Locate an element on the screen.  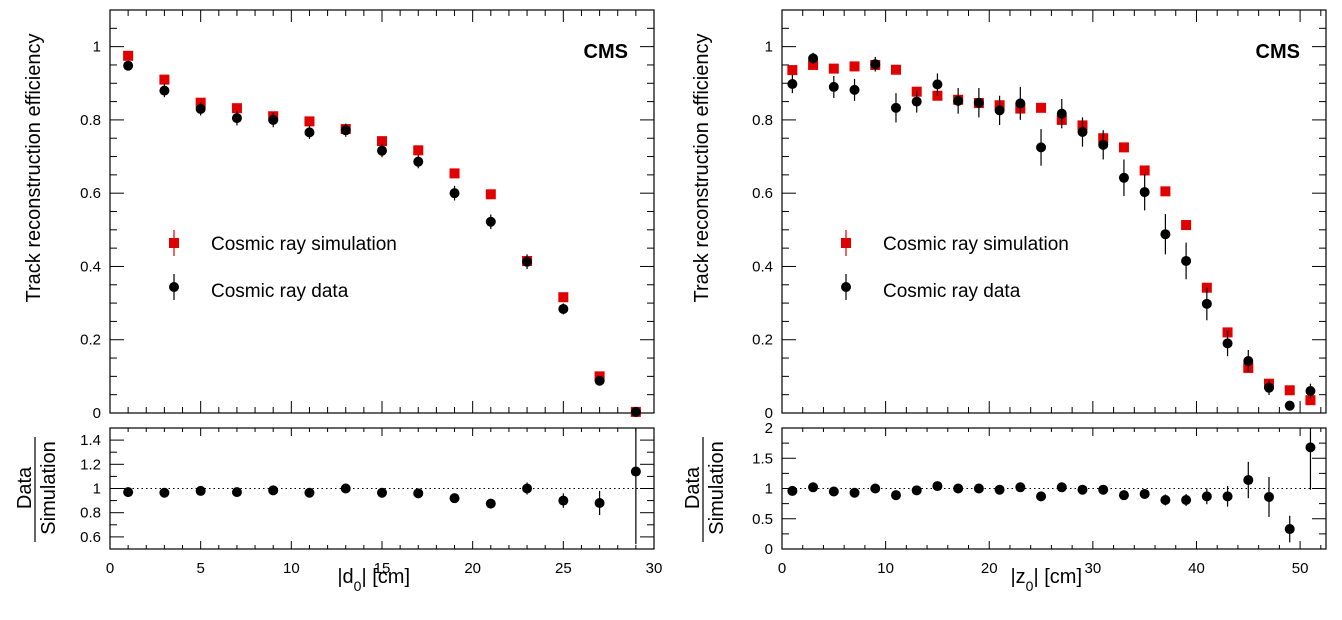
cms-label: CMS is located at coordinates (606, 52).